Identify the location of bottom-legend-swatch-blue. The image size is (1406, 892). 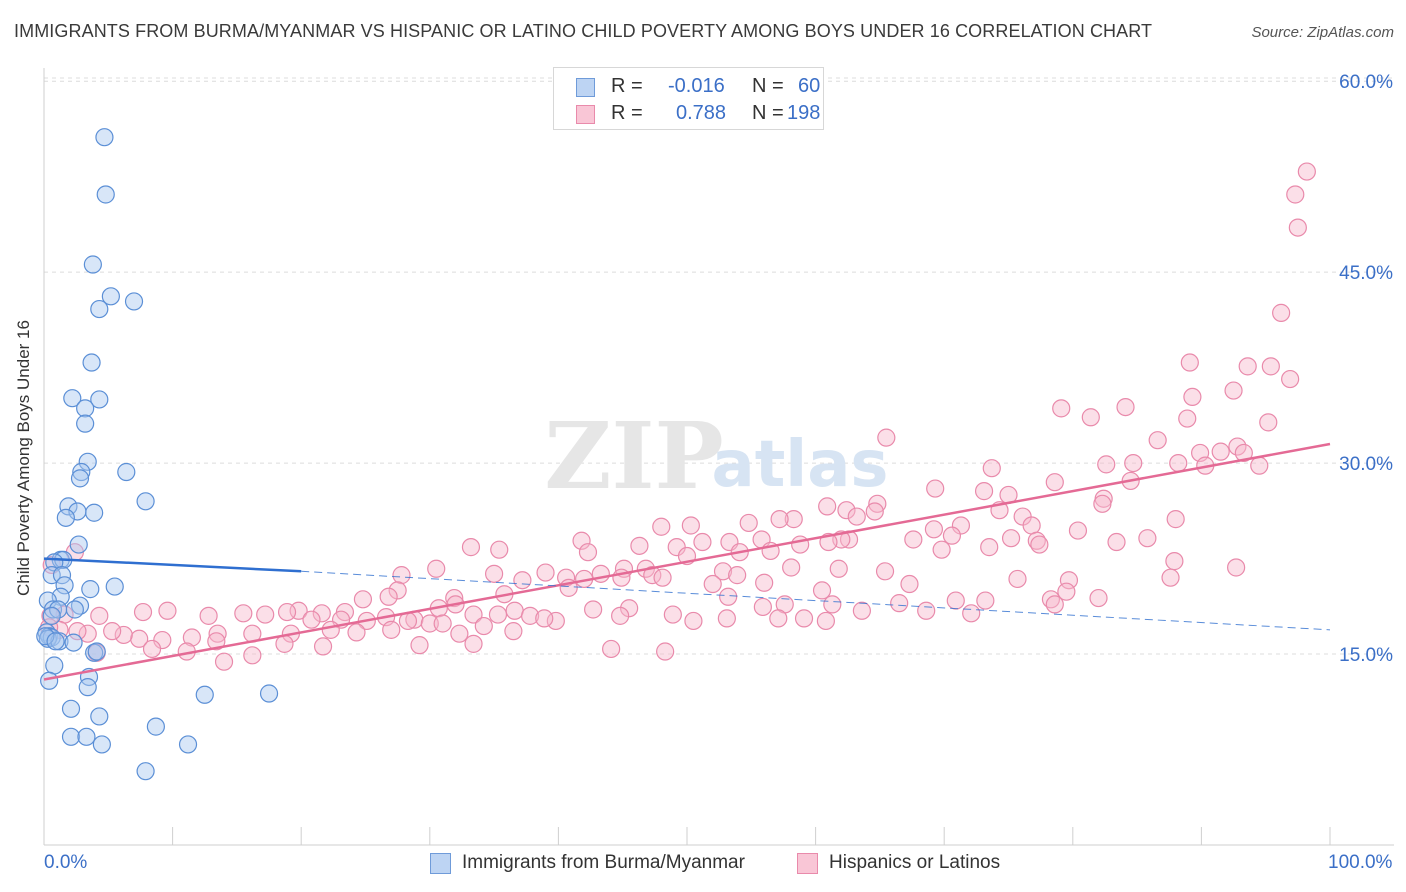
(440, 863).